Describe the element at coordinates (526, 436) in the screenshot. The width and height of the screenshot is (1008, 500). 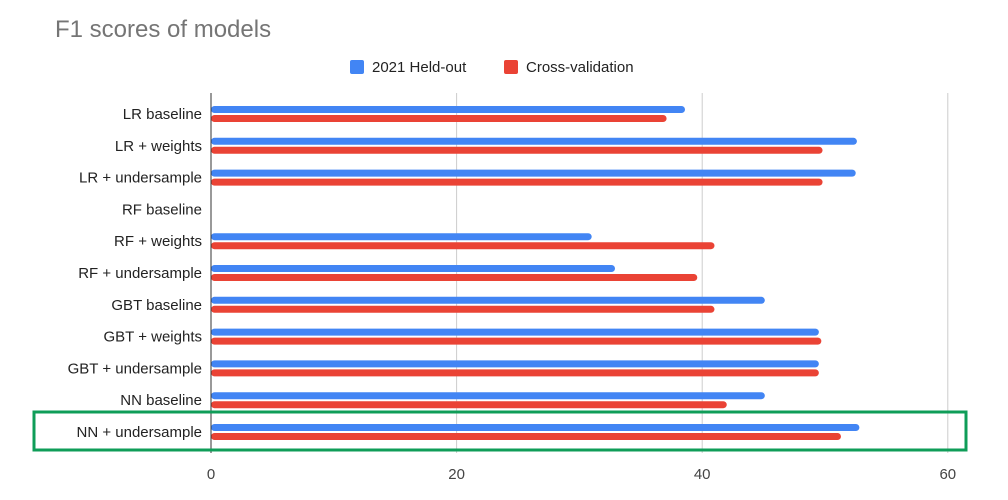
I see `bar-nn-plus-undersample-cross-validation` at that location.